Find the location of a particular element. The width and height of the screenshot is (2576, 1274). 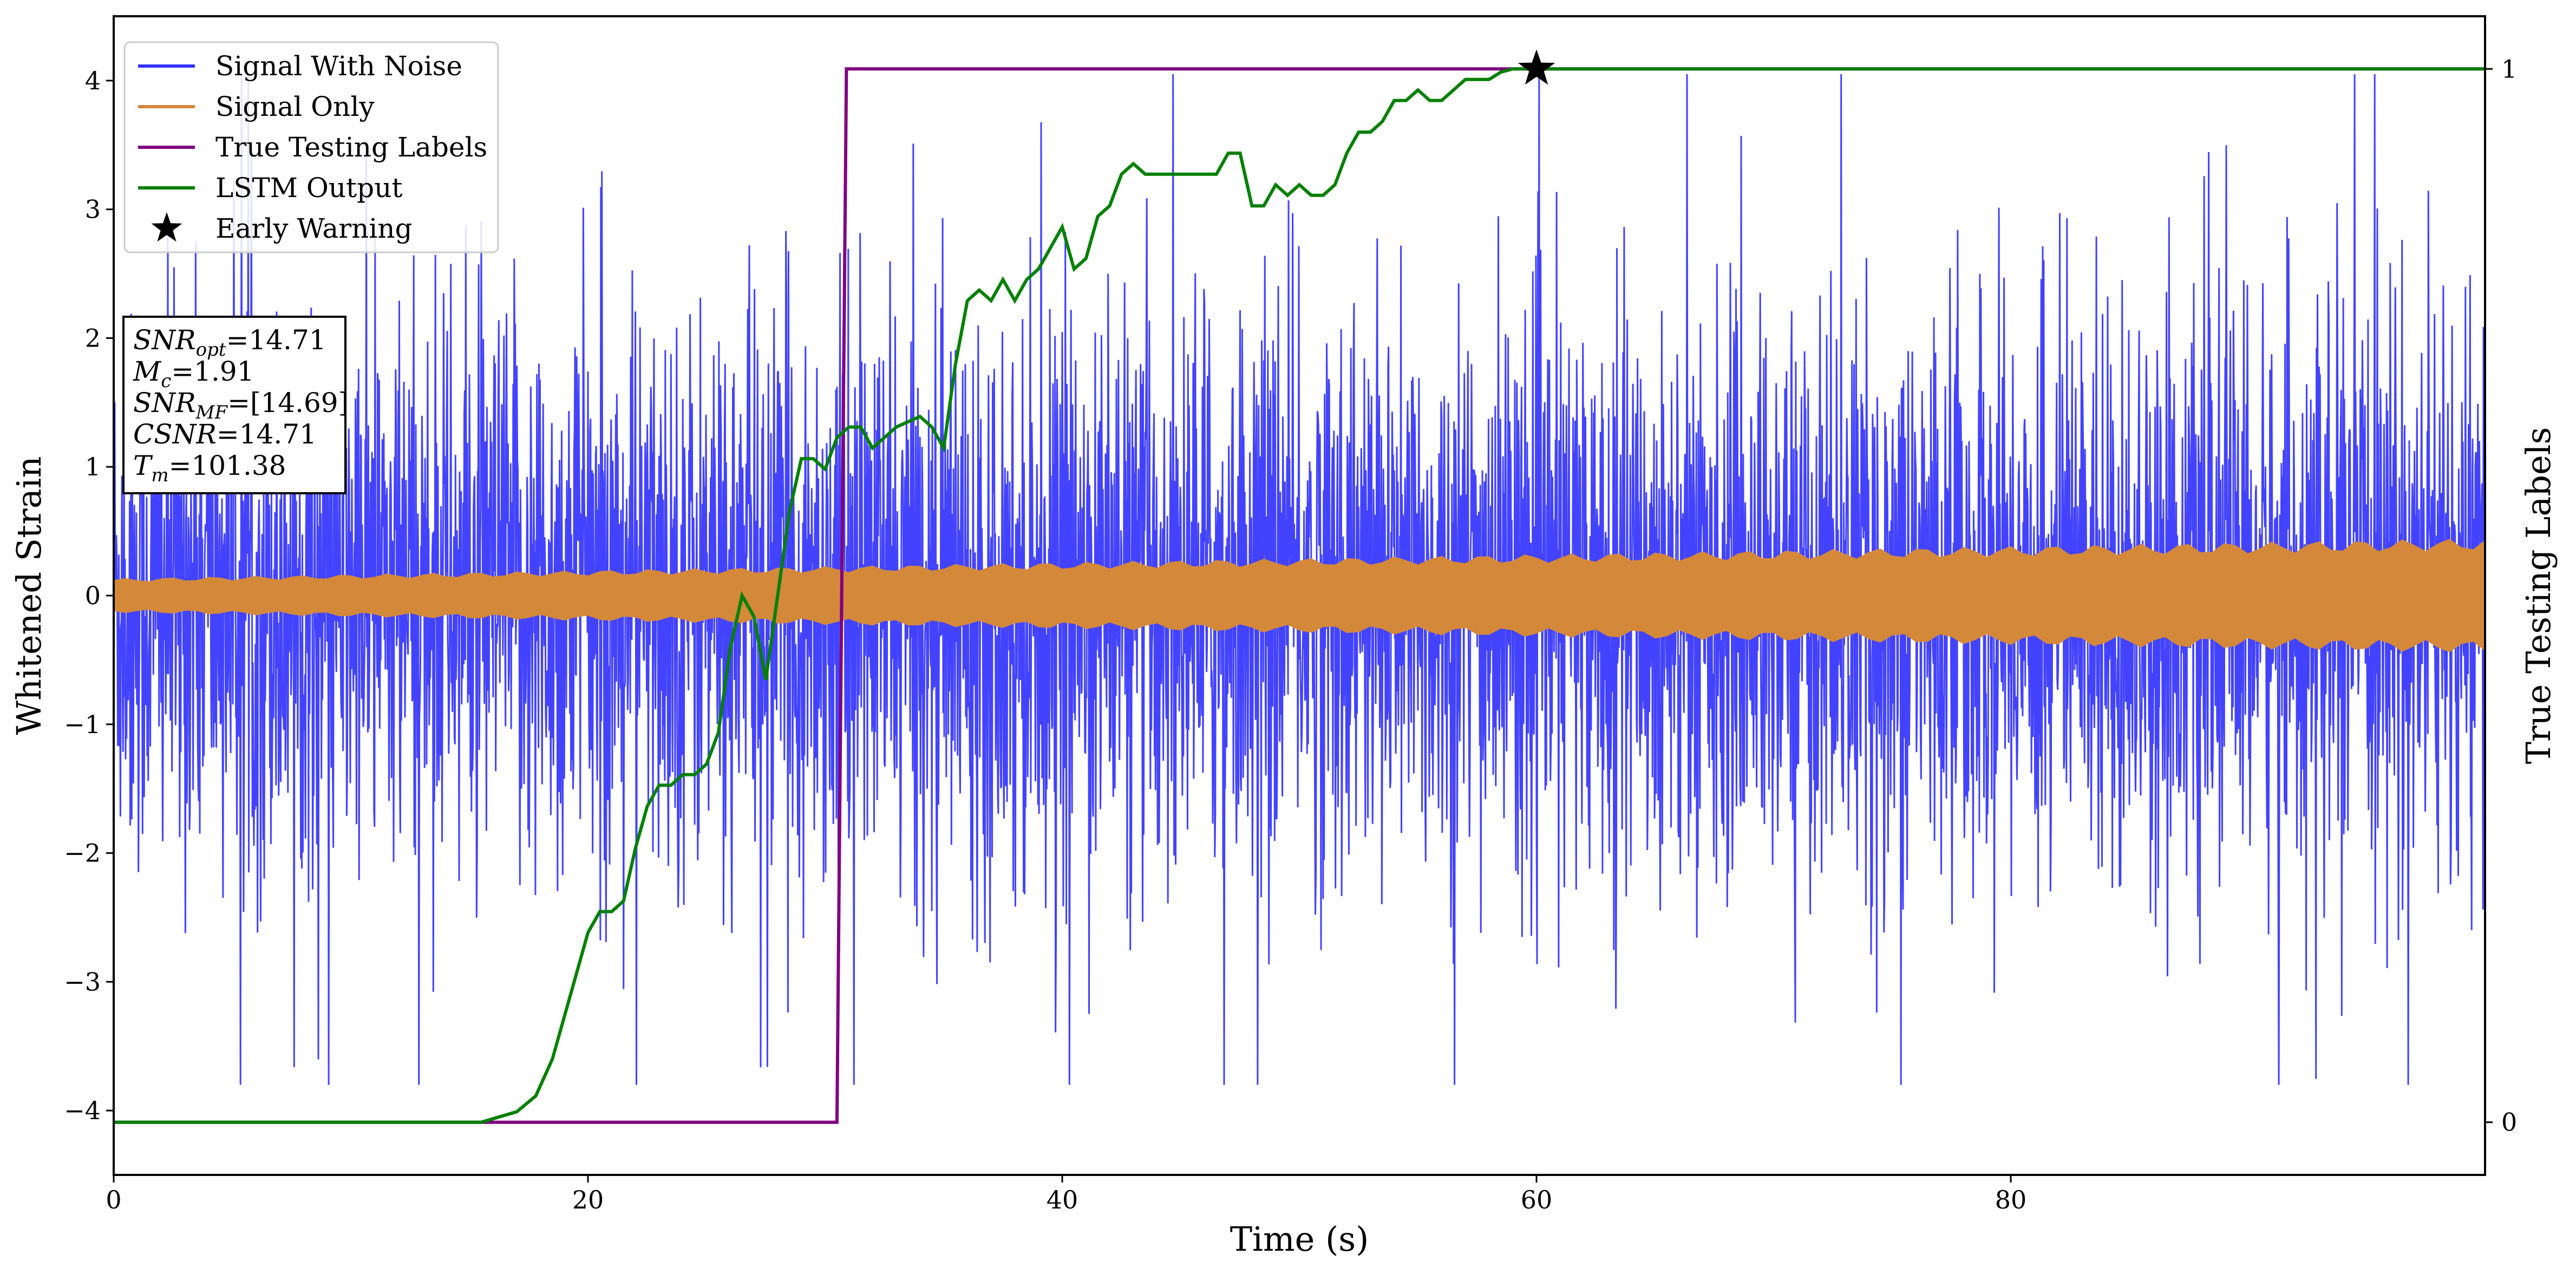

signal-only-band is located at coordinates (1300, 595).